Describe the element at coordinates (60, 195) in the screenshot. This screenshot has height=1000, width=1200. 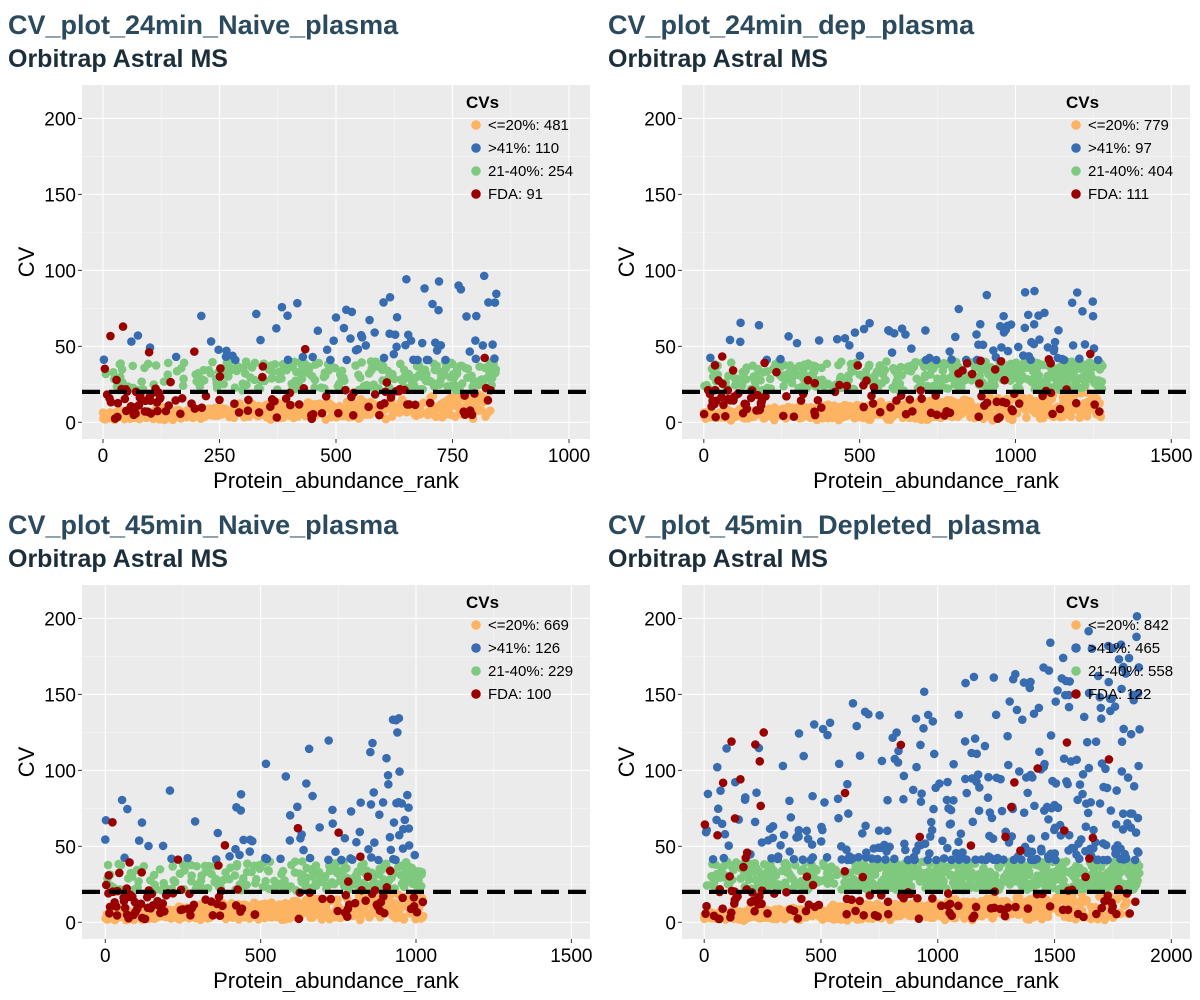
I see `y-tick-label: 150` at that location.